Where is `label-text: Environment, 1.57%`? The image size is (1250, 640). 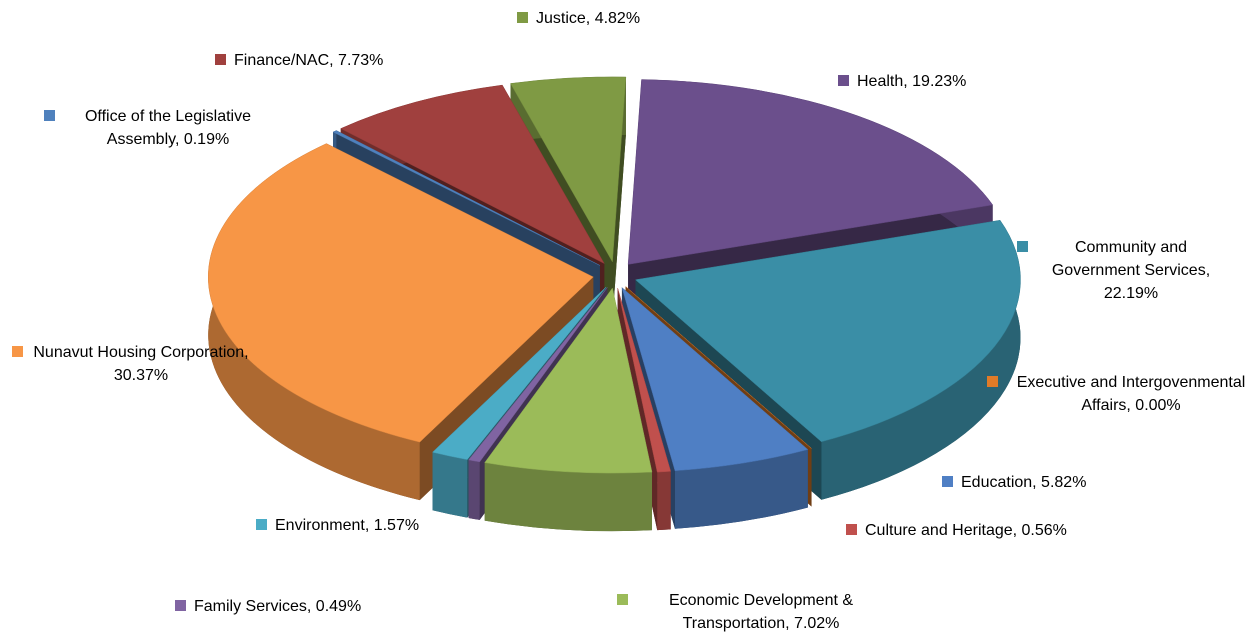 label-text: Environment, 1.57% is located at coordinates (347, 525).